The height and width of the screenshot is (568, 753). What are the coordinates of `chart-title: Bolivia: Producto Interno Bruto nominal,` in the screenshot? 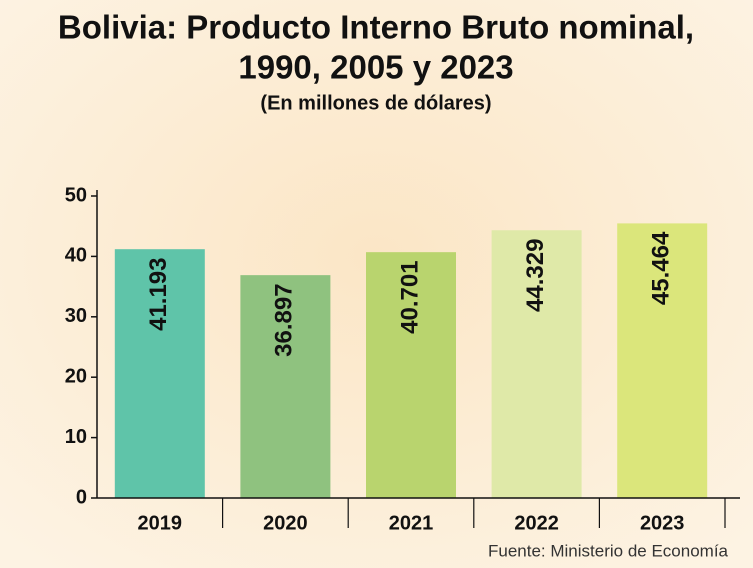 It's located at (376, 27).